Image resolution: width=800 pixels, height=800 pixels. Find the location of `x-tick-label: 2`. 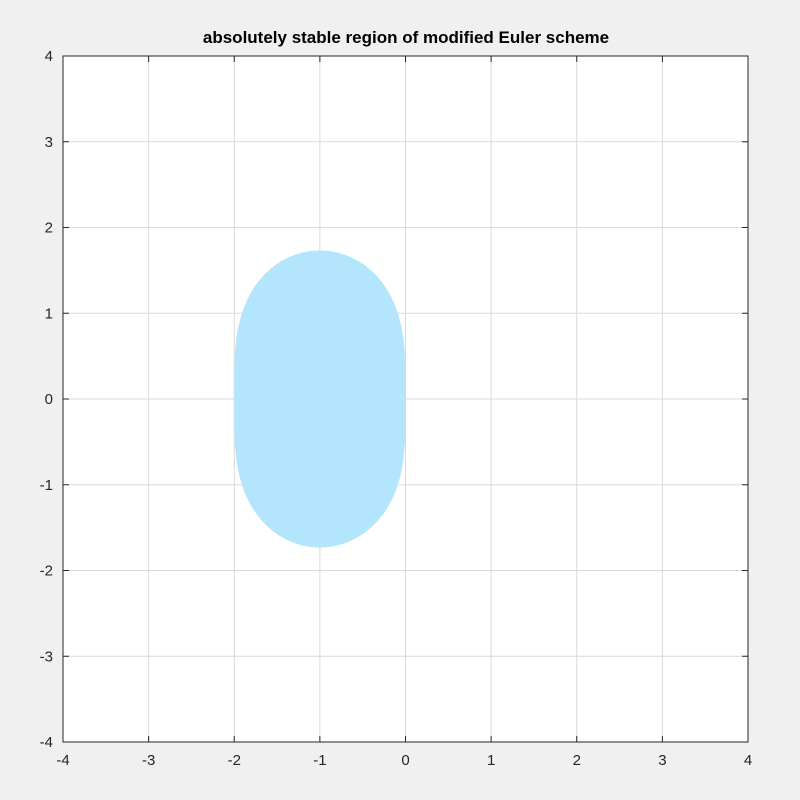

x-tick-label: 2 is located at coordinates (577, 760).